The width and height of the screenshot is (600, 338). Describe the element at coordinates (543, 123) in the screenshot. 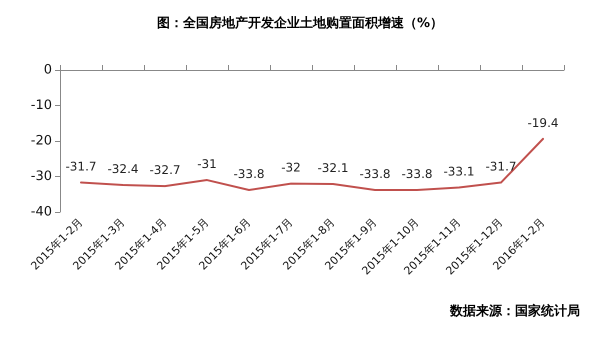

I see `data-label: -19.4` at that location.